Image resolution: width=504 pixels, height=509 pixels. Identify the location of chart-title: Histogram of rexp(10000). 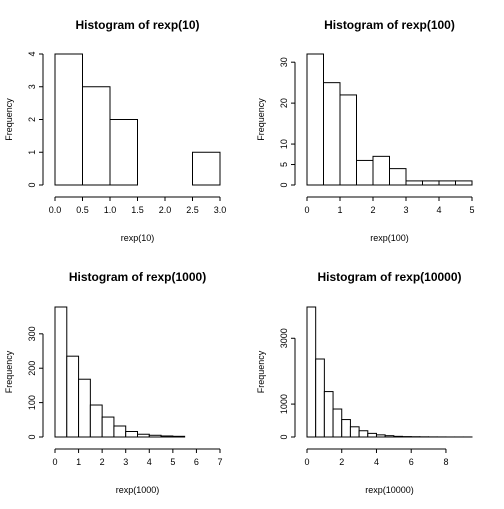
(389, 277).